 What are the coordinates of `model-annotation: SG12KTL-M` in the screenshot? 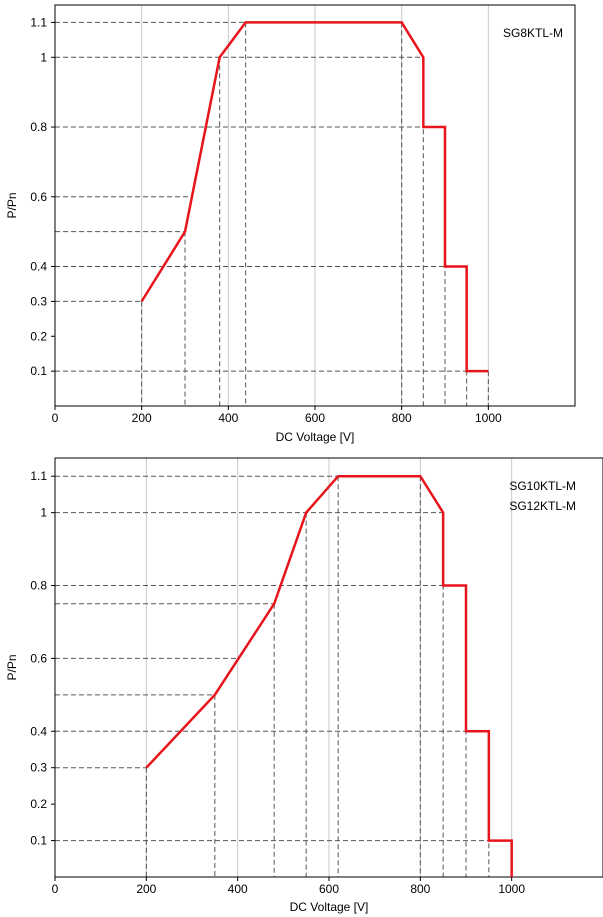 It's located at (542, 506).